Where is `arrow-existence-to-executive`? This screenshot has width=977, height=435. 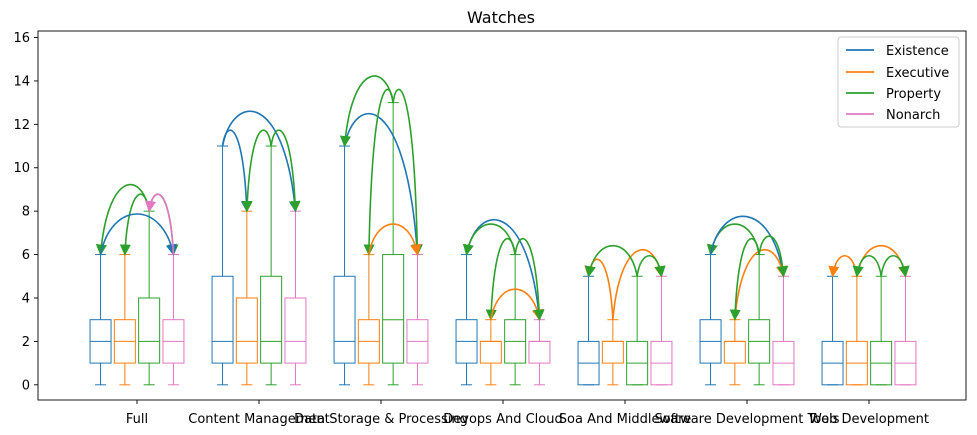 arrow-existence-to-executive is located at coordinates (237, 171).